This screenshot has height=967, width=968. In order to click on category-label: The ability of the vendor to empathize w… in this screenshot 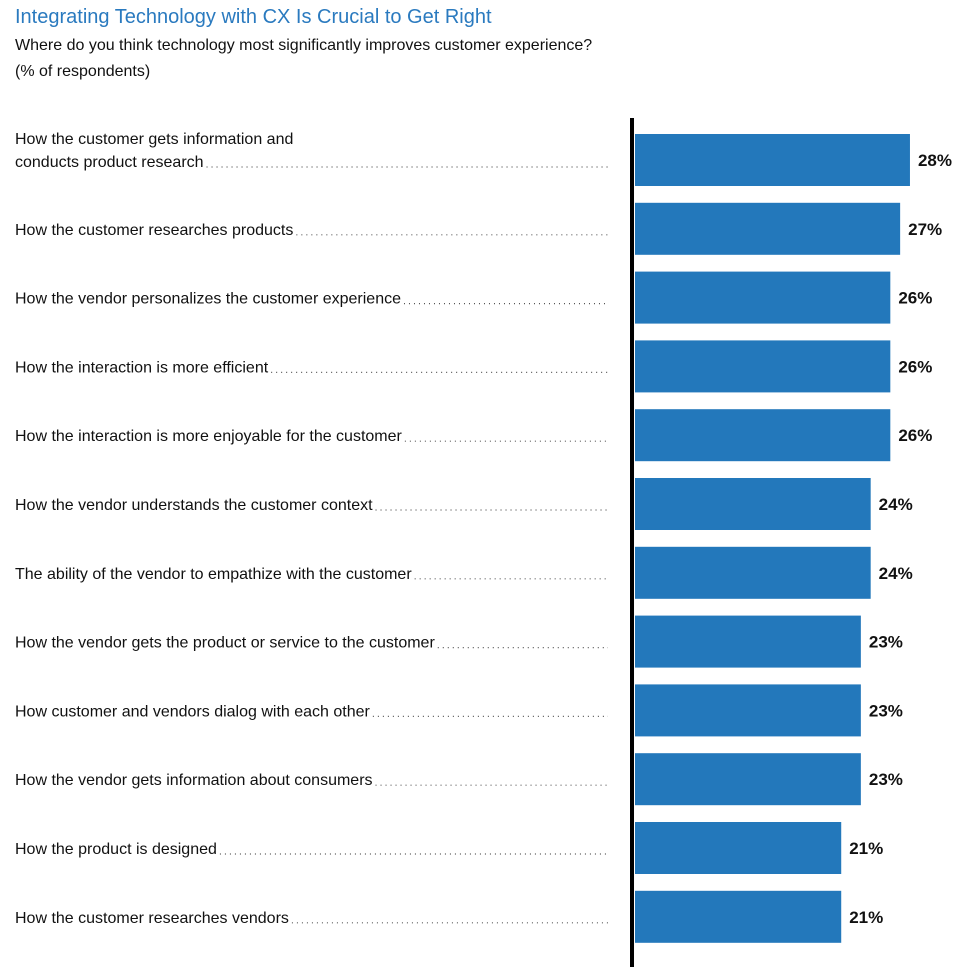, I will do `click(213, 574)`.